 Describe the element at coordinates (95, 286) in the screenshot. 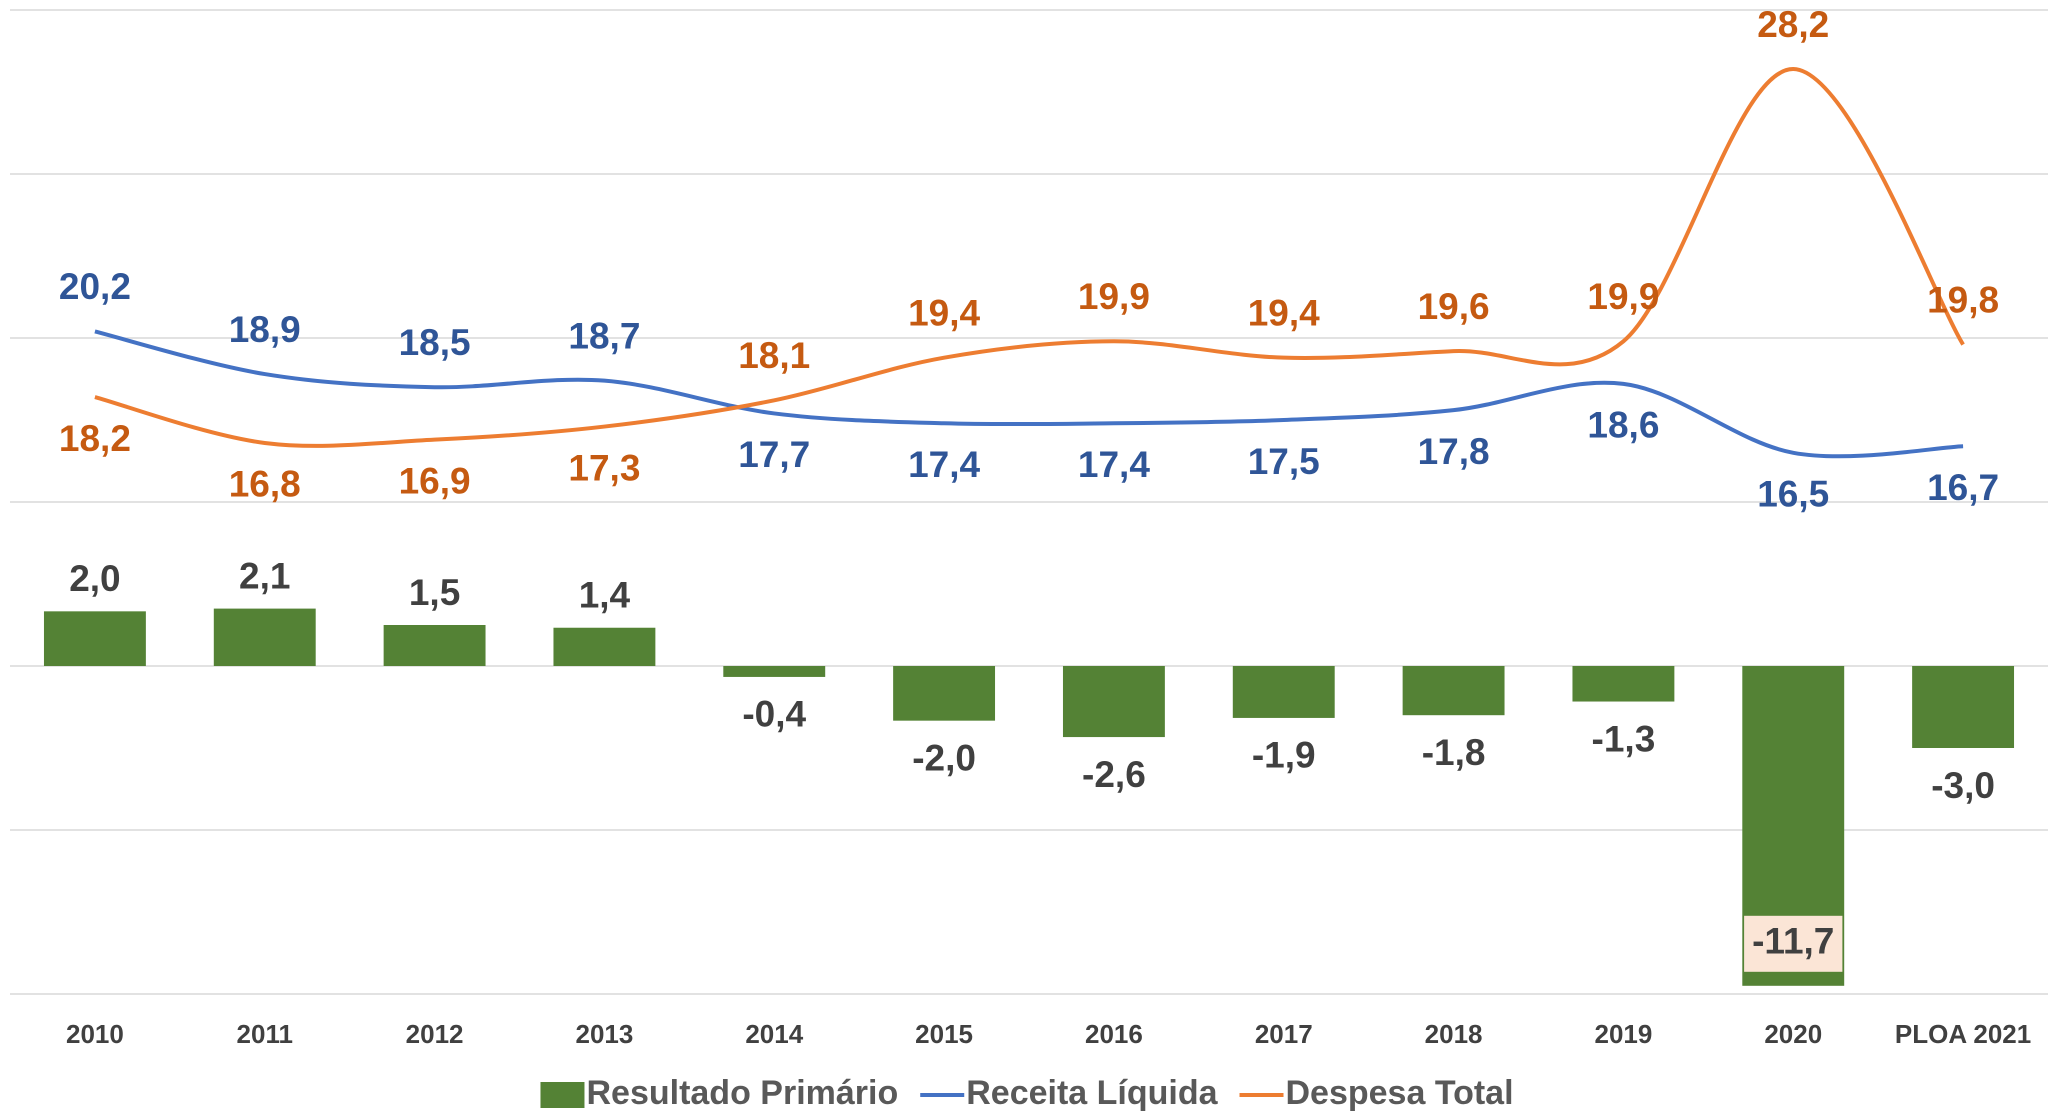

I see `data-label: 20,2` at that location.